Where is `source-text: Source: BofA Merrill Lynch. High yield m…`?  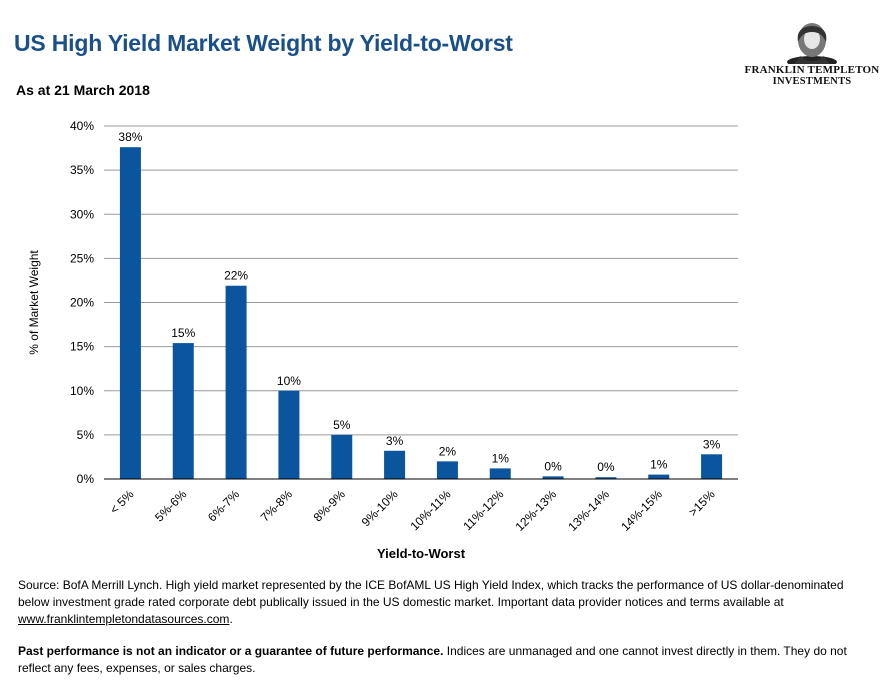 source-text: Source: BofA Merrill Lynch. High yield m… is located at coordinates (431, 593).